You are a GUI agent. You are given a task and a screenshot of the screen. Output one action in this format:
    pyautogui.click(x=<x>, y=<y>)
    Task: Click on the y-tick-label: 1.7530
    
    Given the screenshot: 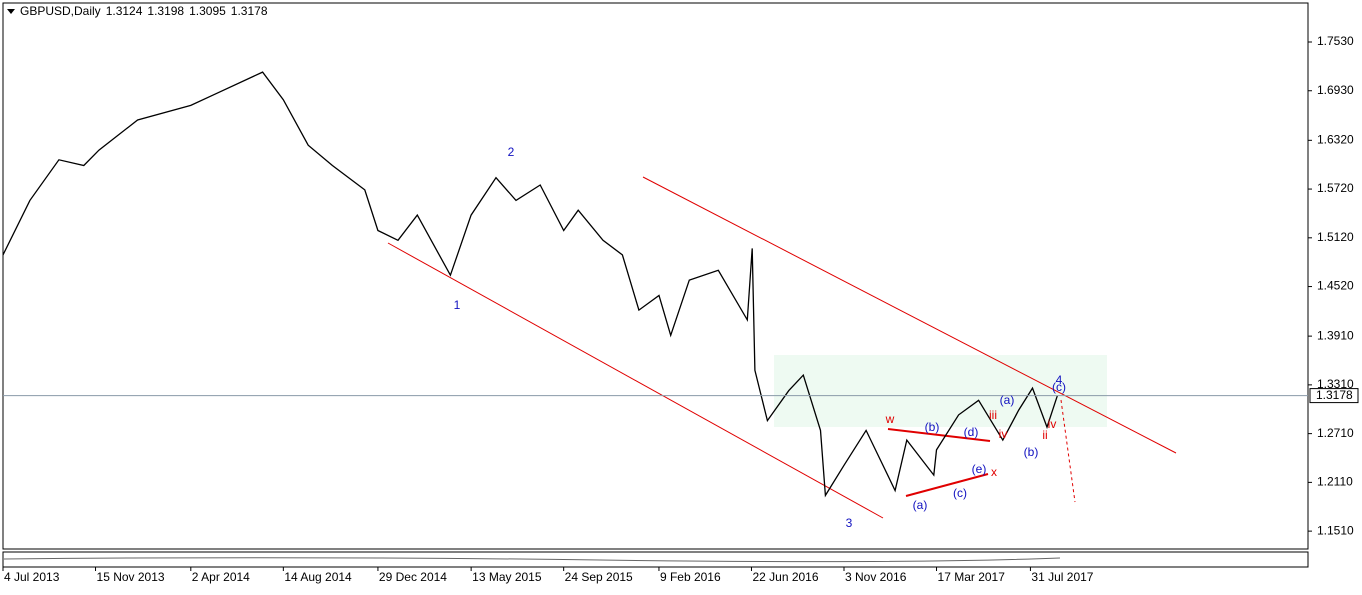 What is the action you would take?
    pyautogui.click(x=1335, y=41)
    